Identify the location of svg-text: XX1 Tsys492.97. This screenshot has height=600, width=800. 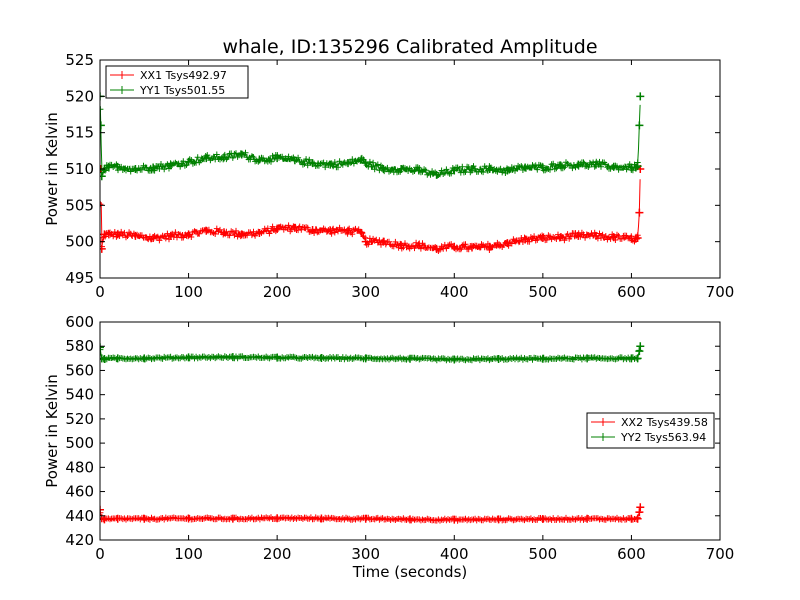
(183, 75).